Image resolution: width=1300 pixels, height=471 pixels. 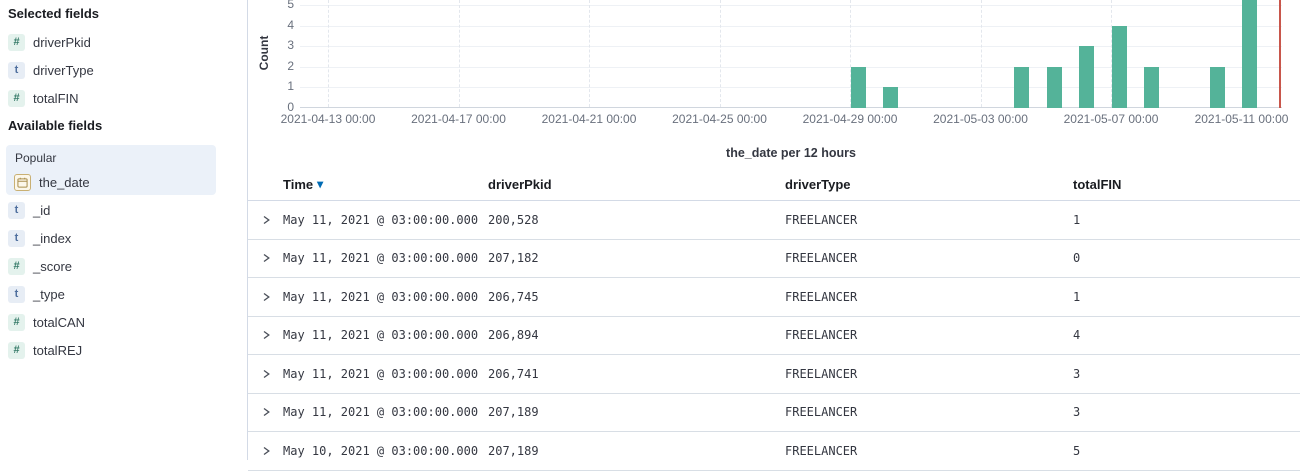 What do you see at coordinates (1280, 54) in the screenshot?
I see `current-time-marker` at bounding box center [1280, 54].